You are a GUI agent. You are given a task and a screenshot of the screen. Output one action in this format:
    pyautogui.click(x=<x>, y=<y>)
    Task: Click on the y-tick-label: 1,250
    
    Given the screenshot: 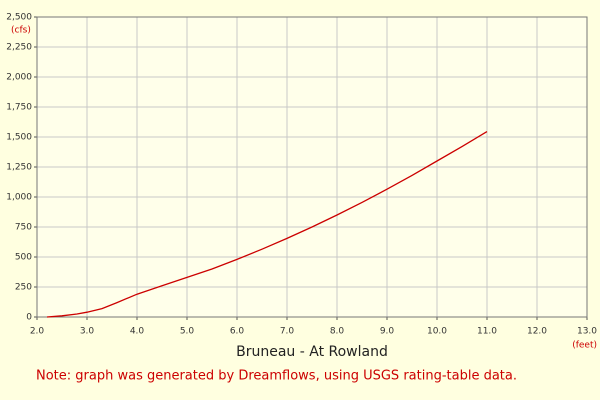 What is the action you would take?
    pyautogui.click(x=19, y=168)
    